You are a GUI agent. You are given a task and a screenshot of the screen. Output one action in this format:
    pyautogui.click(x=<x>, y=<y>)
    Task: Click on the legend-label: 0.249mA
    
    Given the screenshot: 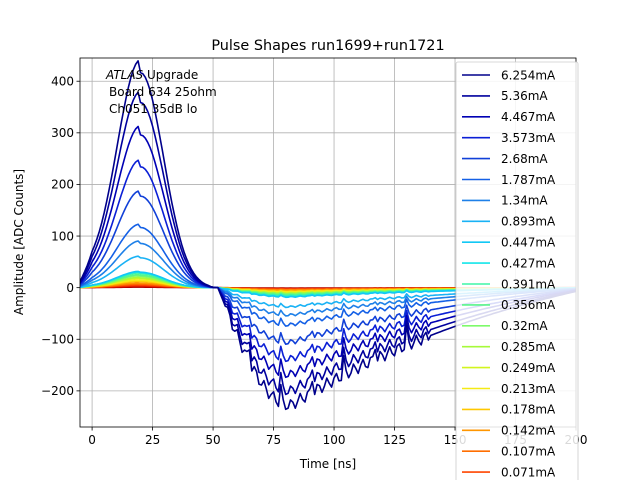 What is the action you would take?
    pyautogui.click(x=528, y=368)
    